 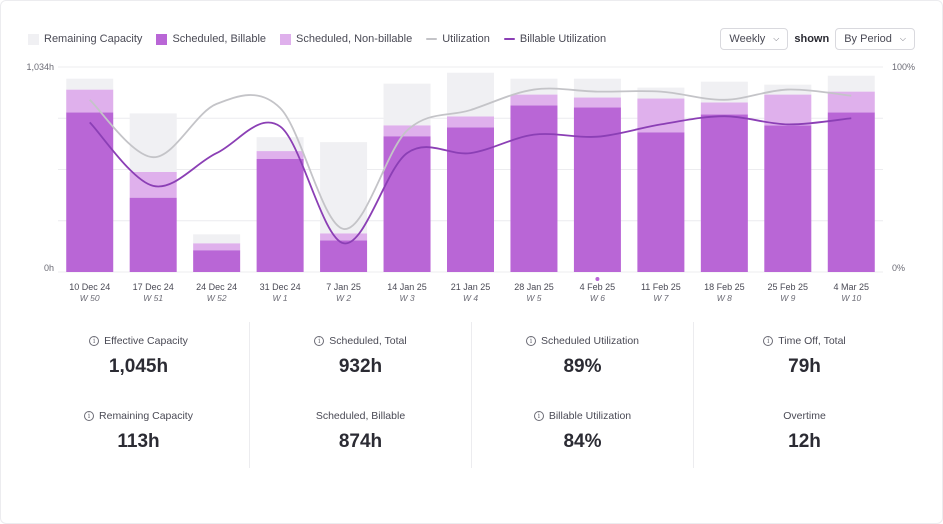 I want to click on stat-value: 1,045h, so click(x=138, y=366).